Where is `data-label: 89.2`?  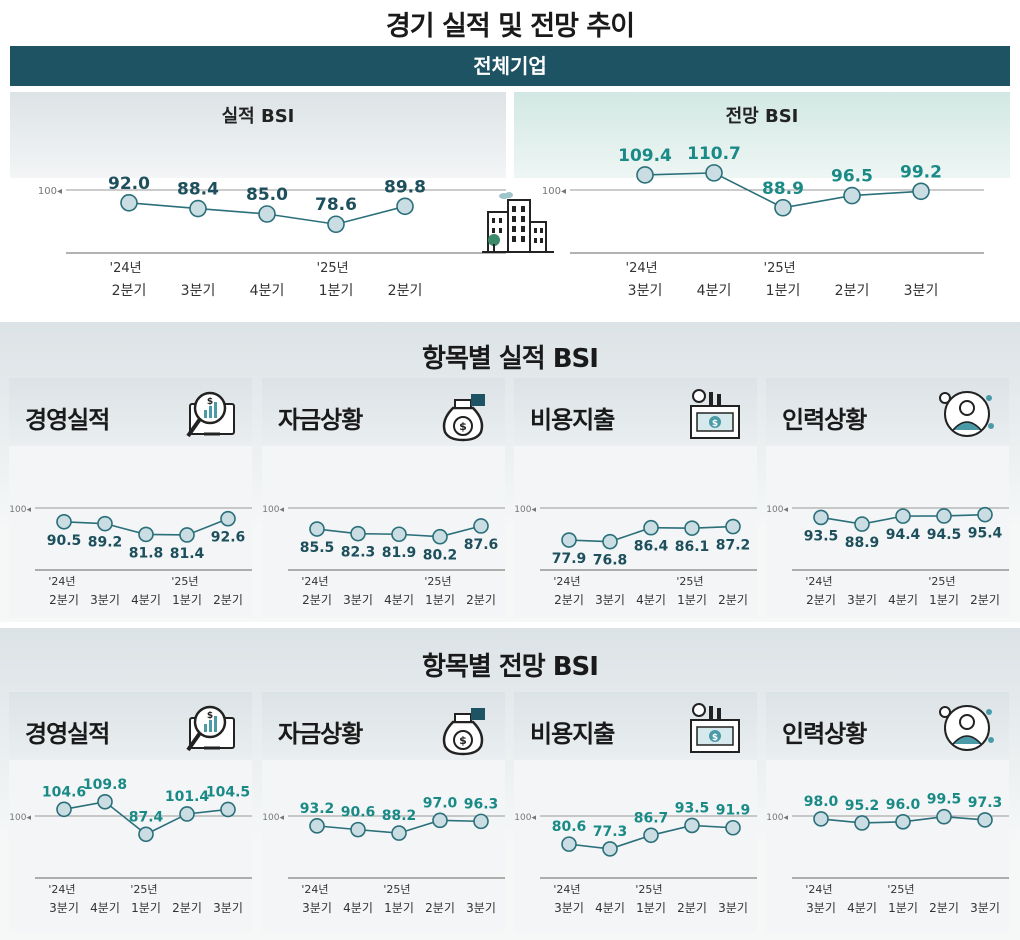
data-label: 89.2 is located at coordinates (105, 543).